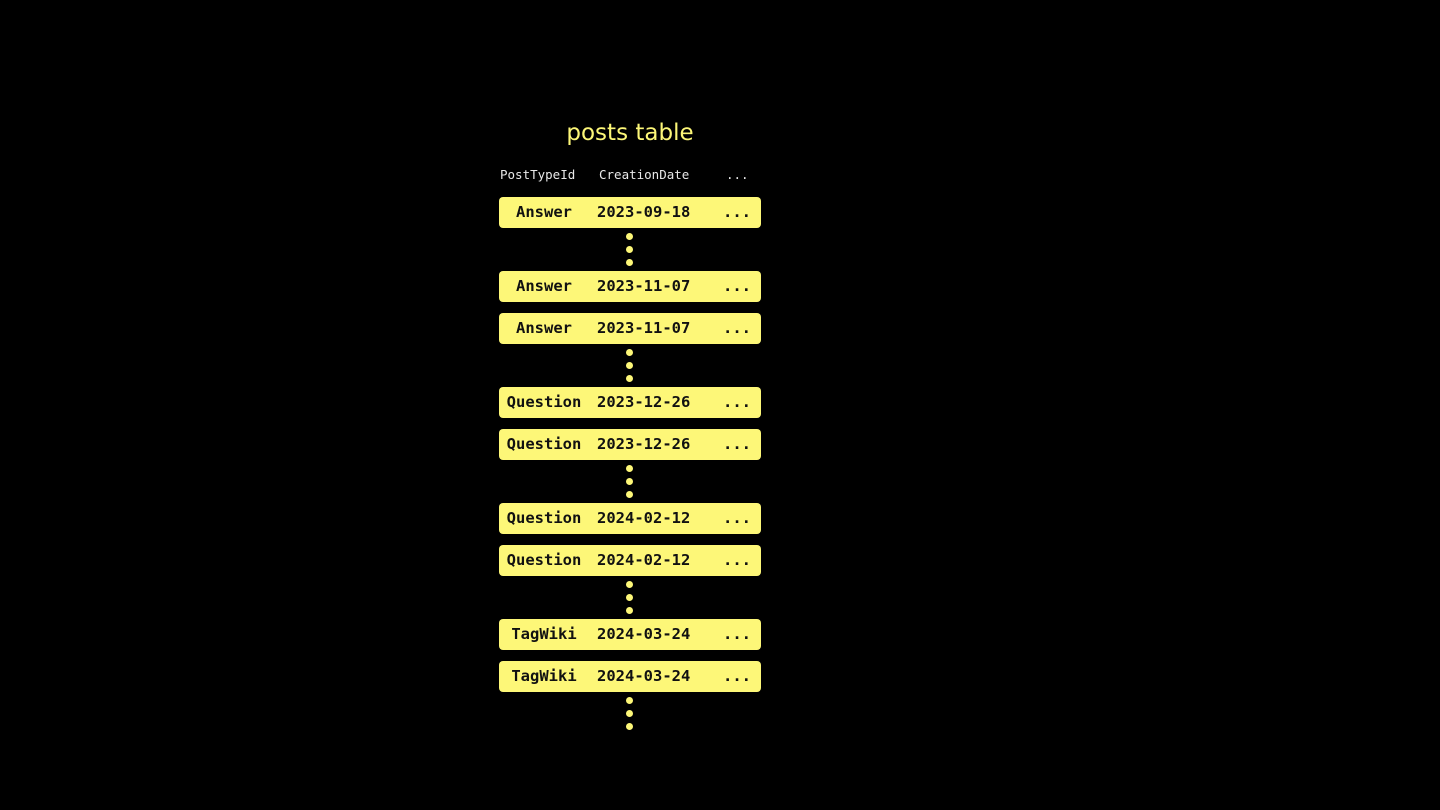 Image resolution: width=1440 pixels, height=810 pixels. Describe the element at coordinates (644, 212) in the screenshot. I see `cell-creationdate: 2023-09-18` at that location.